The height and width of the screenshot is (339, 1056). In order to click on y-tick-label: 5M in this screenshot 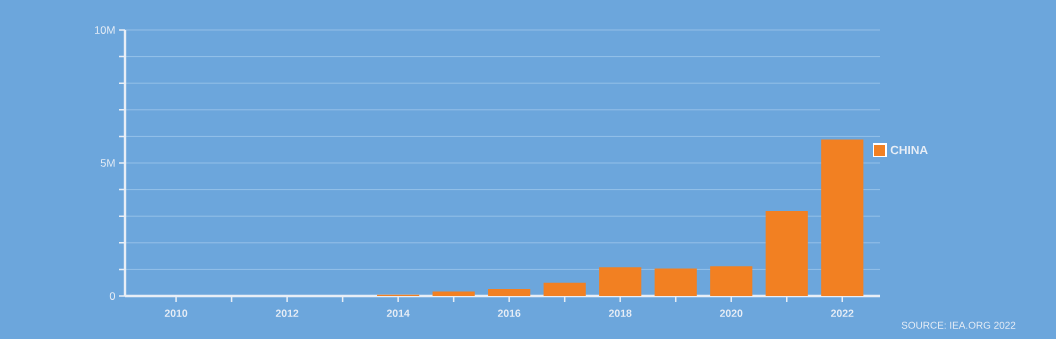, I will do `click(107, 163)`.